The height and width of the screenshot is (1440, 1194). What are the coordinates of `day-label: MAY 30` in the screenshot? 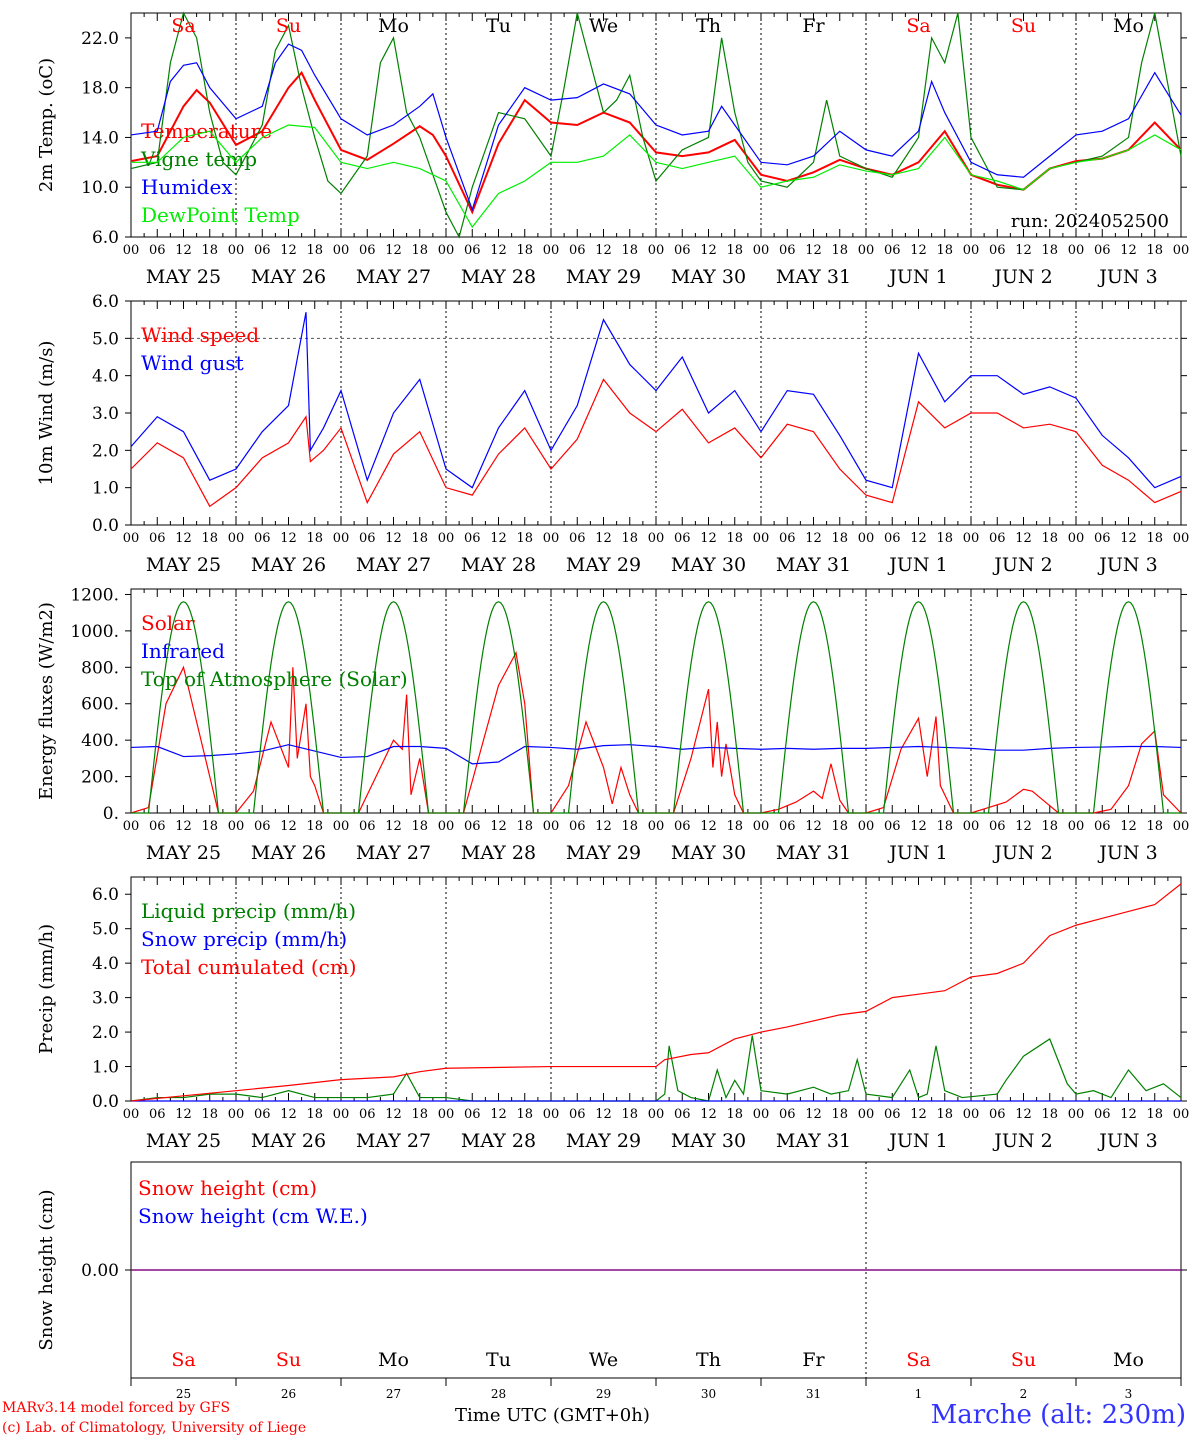 It's located at (708, 277).